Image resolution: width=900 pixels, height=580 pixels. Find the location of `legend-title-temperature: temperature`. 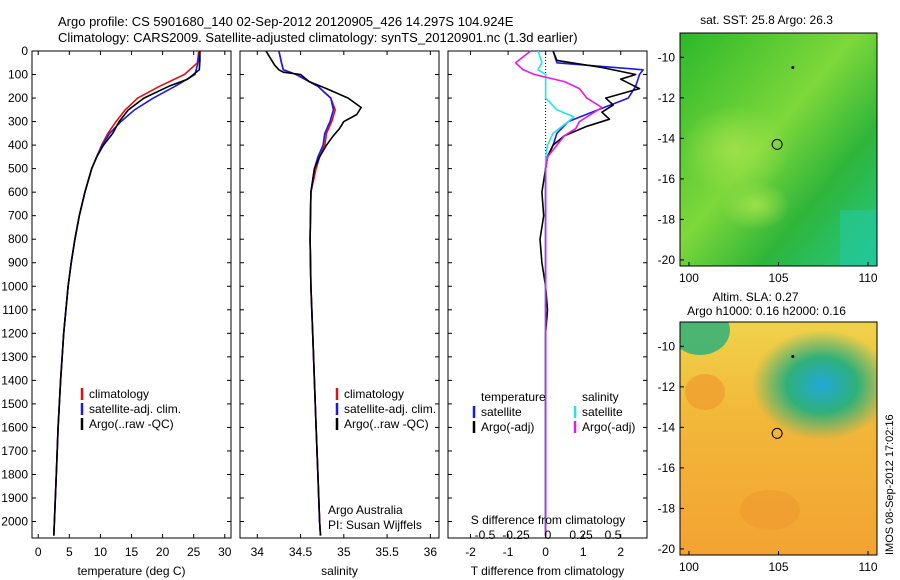

legend-title-temperature: temperature is located at coordinates (513, 397).